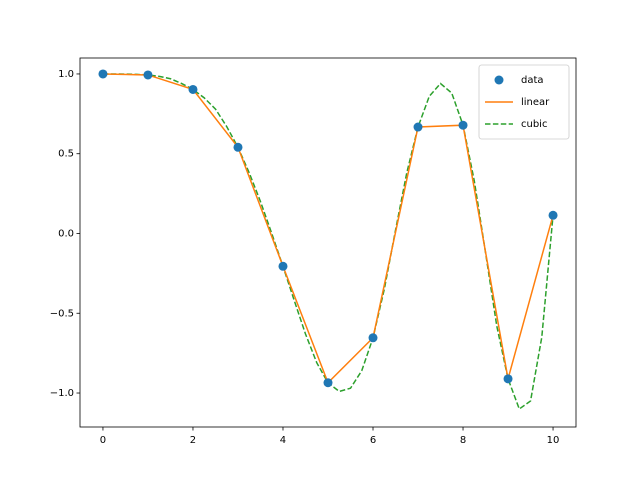 This screenshot has width=640, height=484. I want to click on legend-marker, so click(499, 80).